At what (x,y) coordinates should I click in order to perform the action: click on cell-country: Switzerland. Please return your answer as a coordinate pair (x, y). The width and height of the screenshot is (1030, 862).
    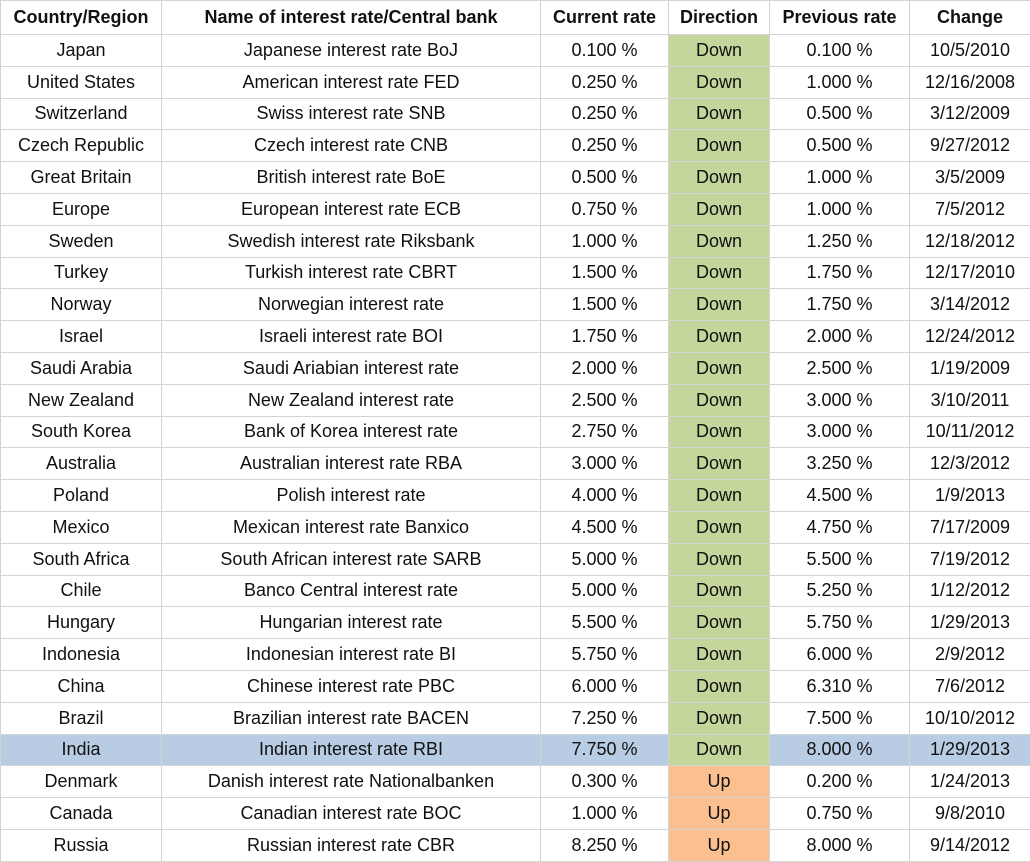
    Looking at the image, I should click on (81, 114).